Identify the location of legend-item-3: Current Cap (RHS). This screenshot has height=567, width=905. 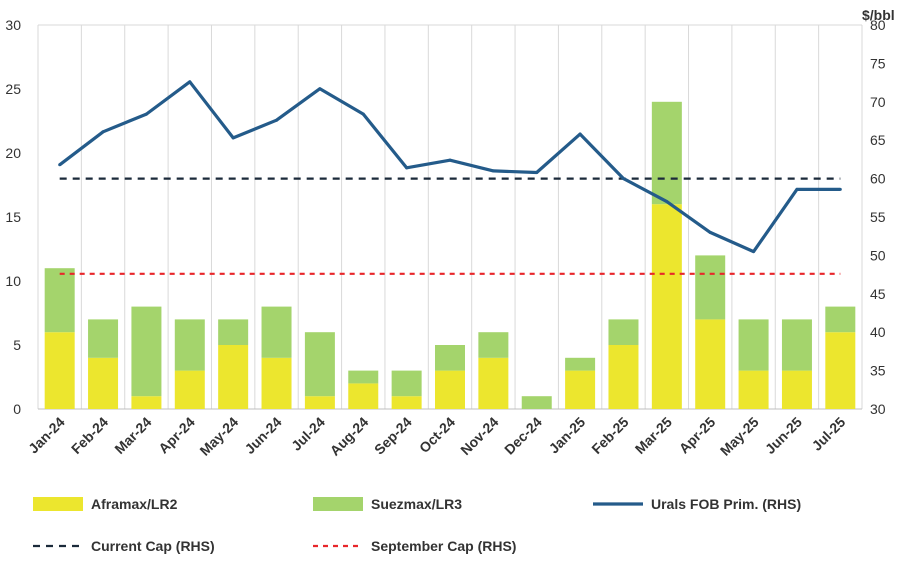
(124, 546).